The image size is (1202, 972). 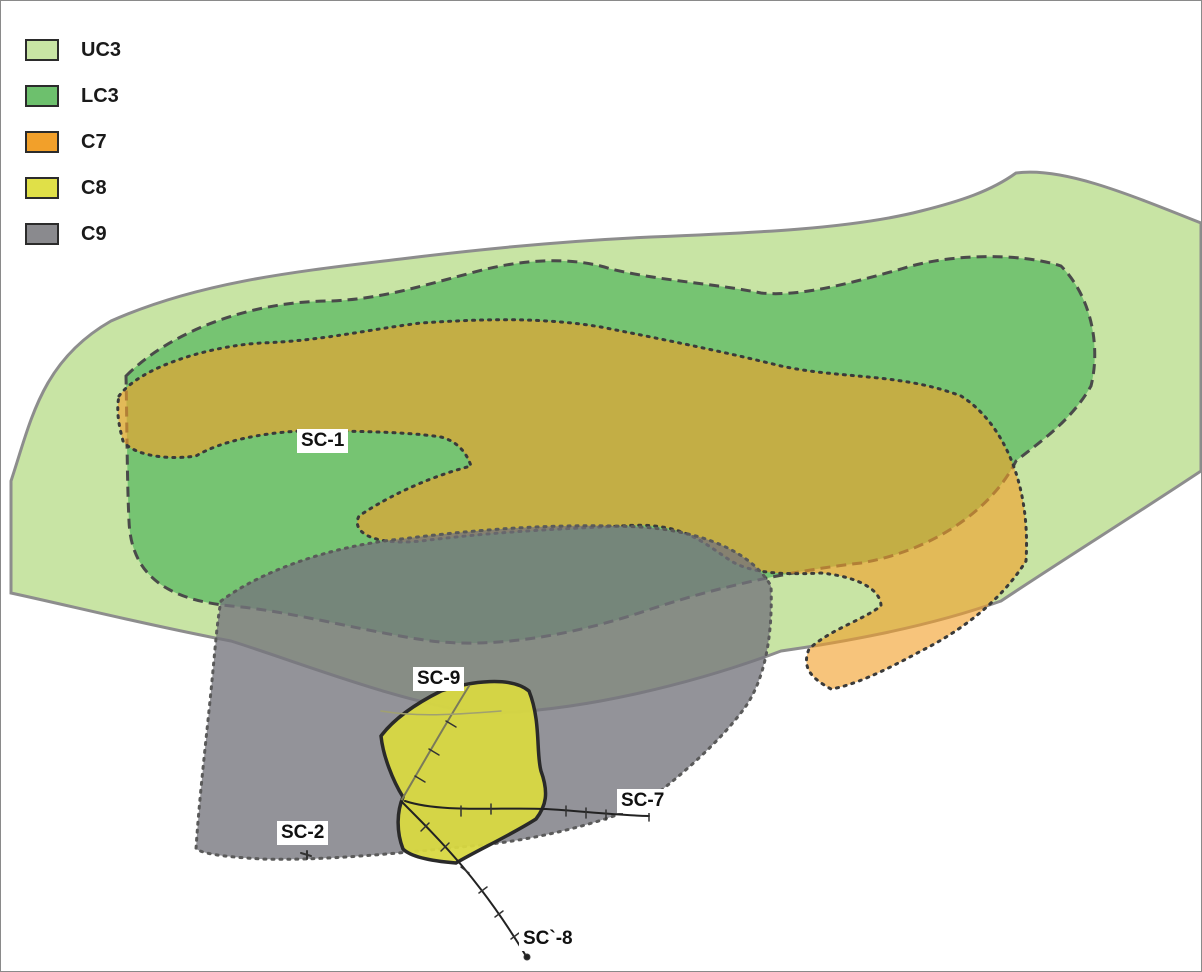 I want to click on legend: UC3 LC3 C7 C8 C9, so click(x=73, y=142).